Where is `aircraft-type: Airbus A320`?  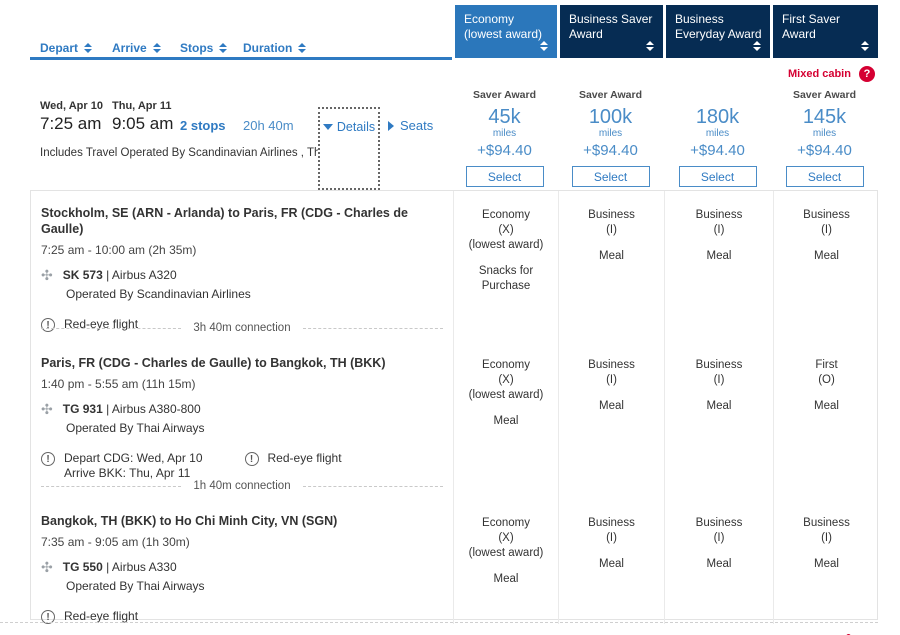 aircraft-type: Airbus A320 is located at coordinates (144, 275).